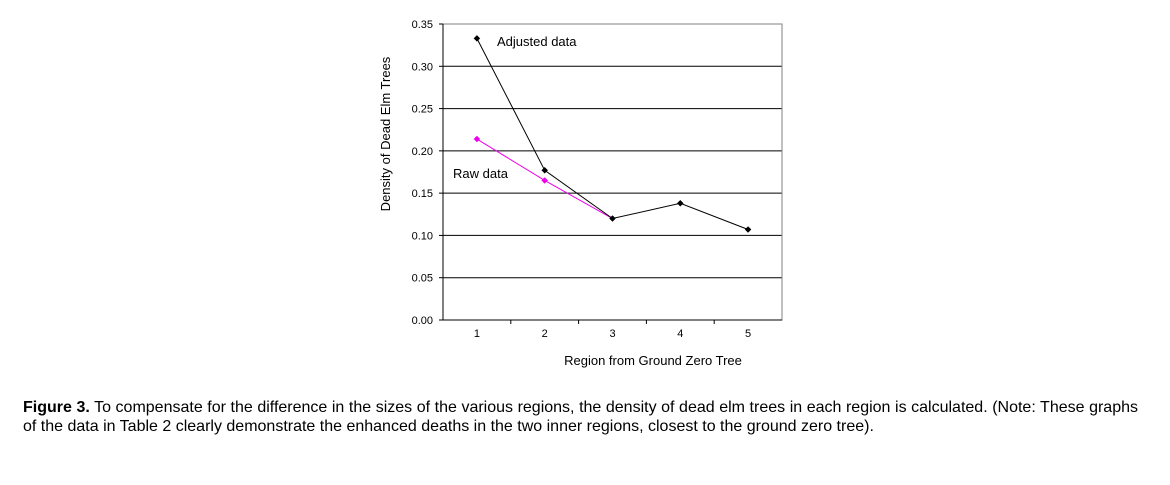  What do you see at coordinates (422, 279) in the screenshot?
I see `y-tick-label: 0.05` at bounding box center [422, 279].